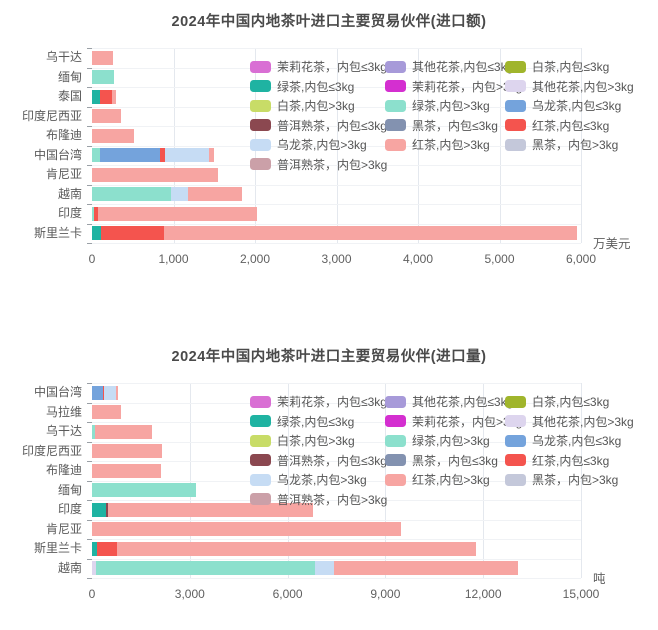 The height and width of the screenshot is (630, 658). I want to click on legend-item-label: 乌龙茶,内包>3kg, so click(322, 480).